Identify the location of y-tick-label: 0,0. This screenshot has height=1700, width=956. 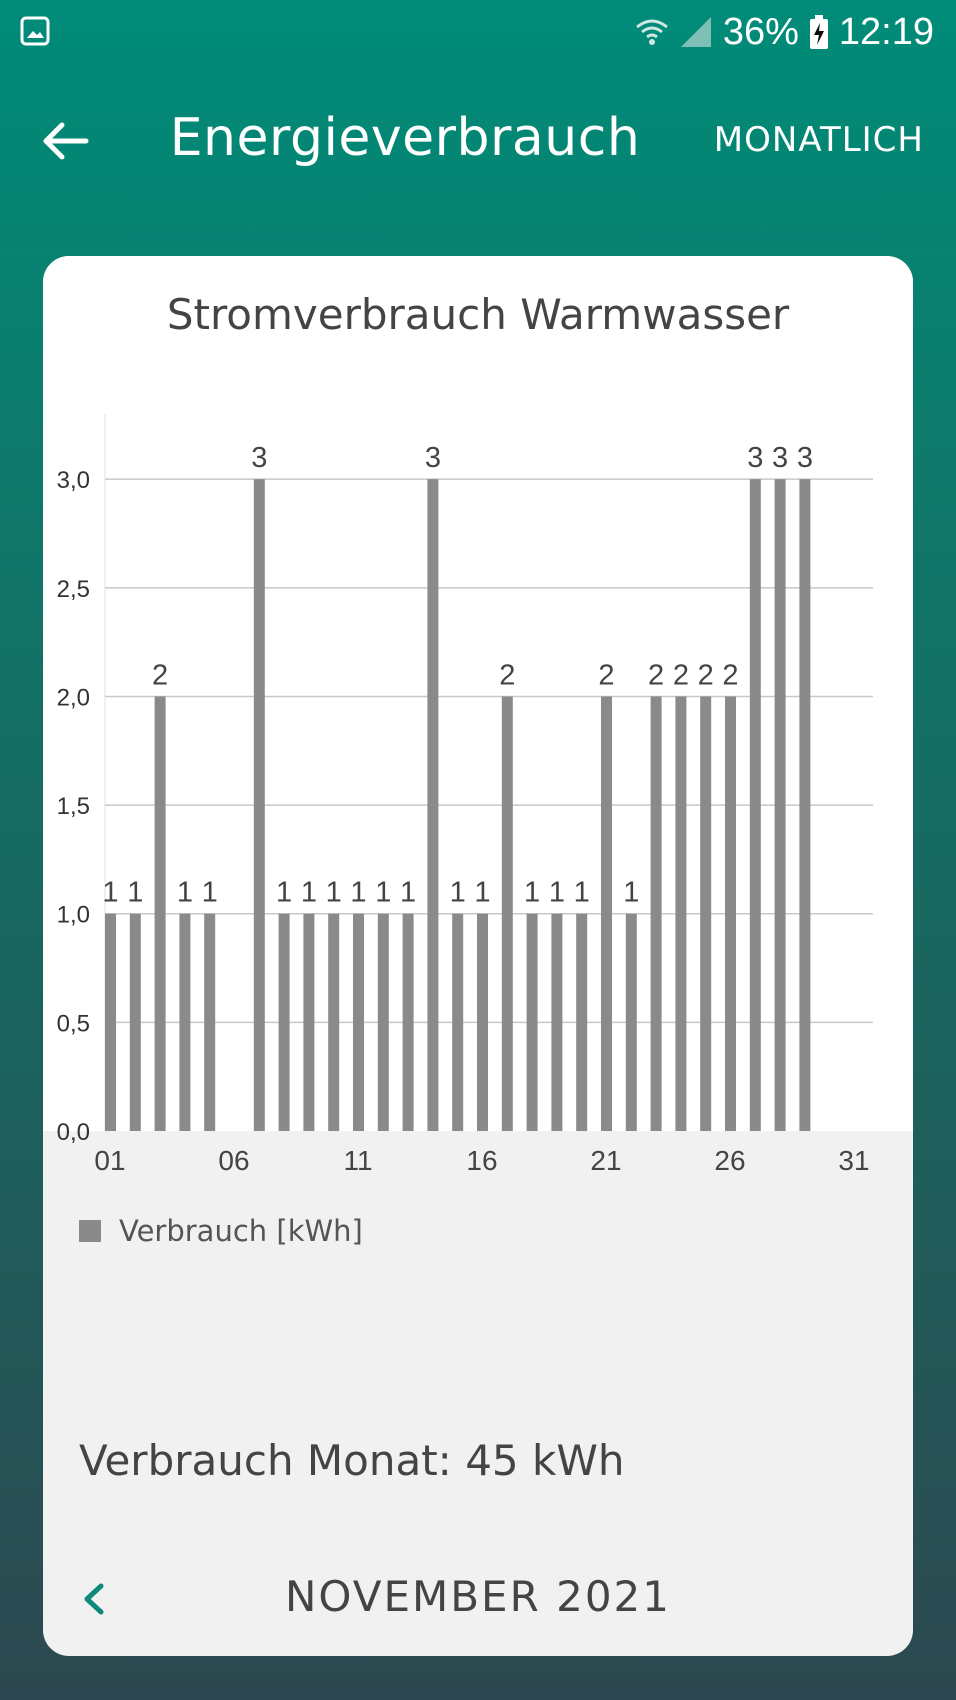
(73, 1132).